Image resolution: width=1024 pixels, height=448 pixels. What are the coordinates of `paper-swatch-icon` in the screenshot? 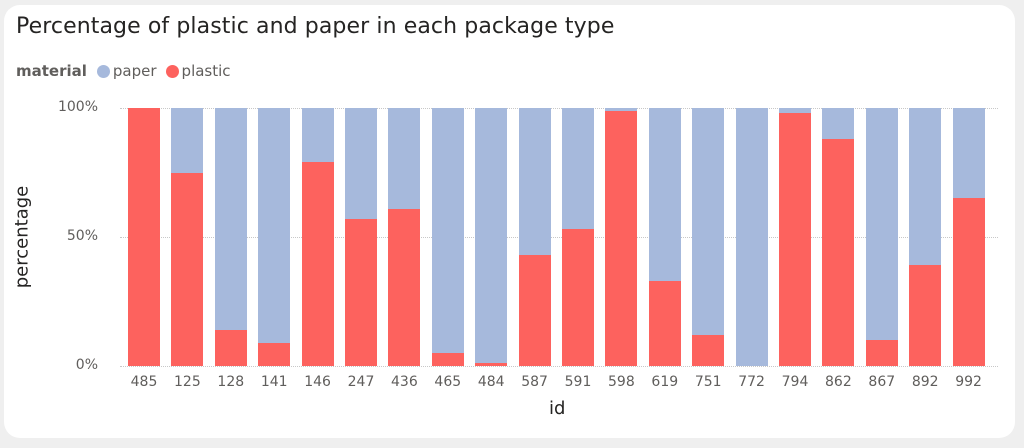 It's located at (103, 71).